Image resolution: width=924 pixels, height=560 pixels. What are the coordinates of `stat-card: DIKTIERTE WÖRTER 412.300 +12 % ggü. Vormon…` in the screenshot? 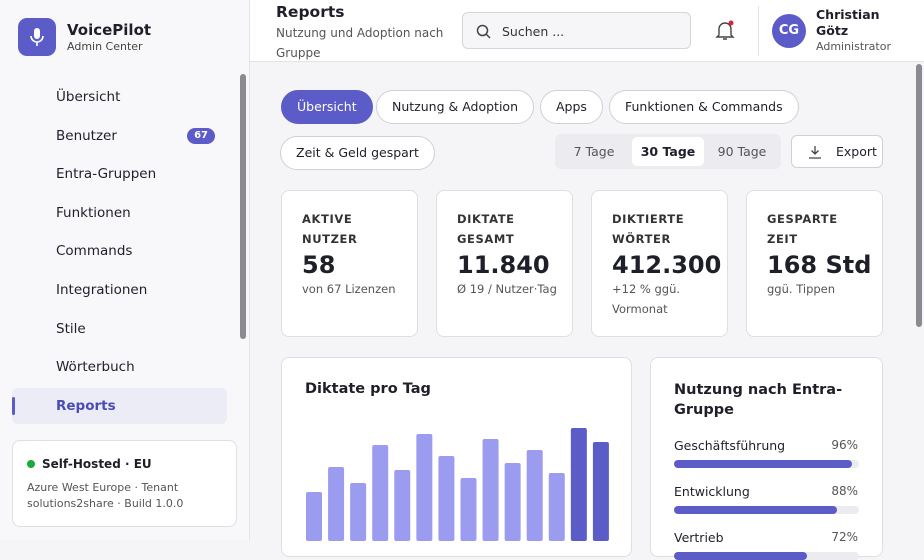 It's located at (659, 263).